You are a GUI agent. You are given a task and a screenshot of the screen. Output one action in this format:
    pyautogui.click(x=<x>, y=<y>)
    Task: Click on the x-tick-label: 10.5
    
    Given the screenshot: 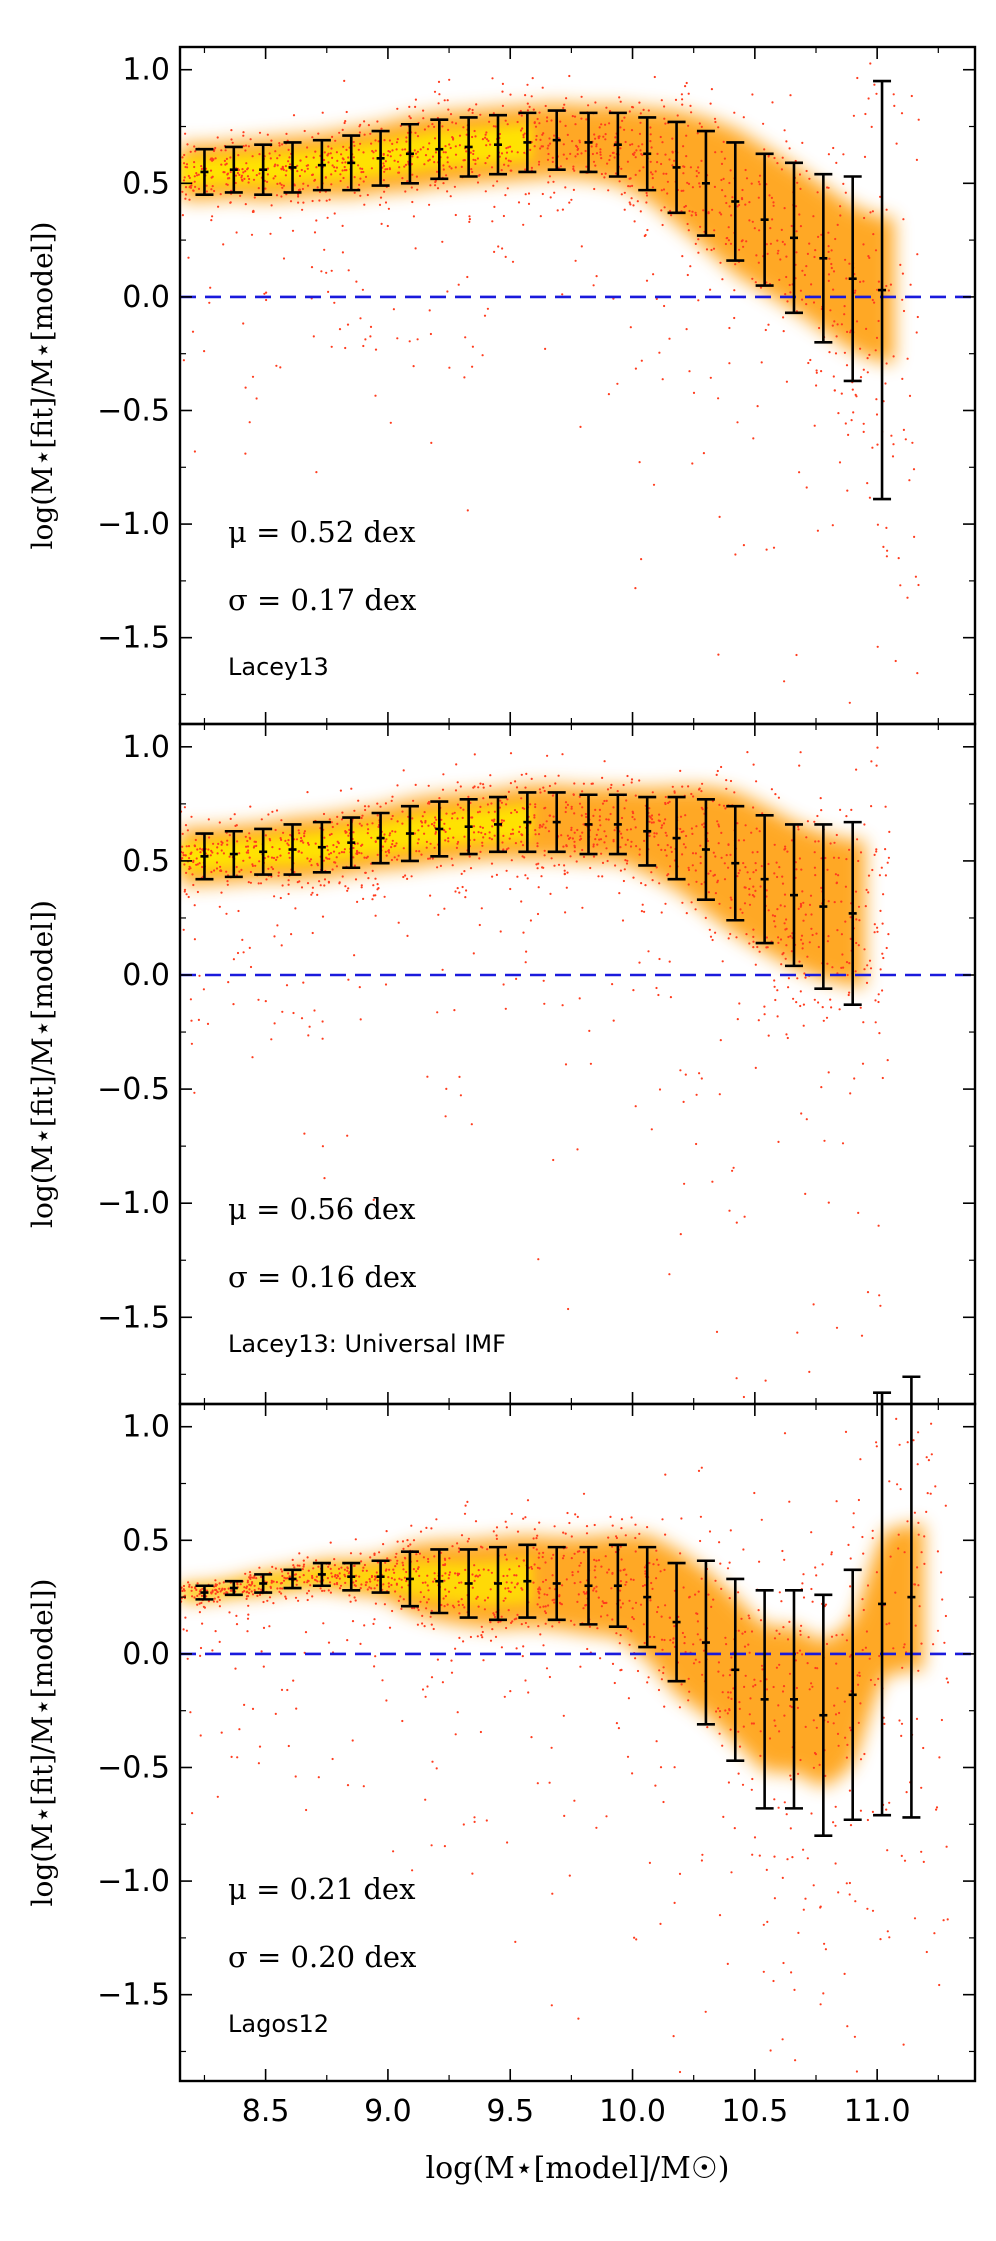 What is the action you would take?
    pyautogui.click(x=754, y=2111)
    